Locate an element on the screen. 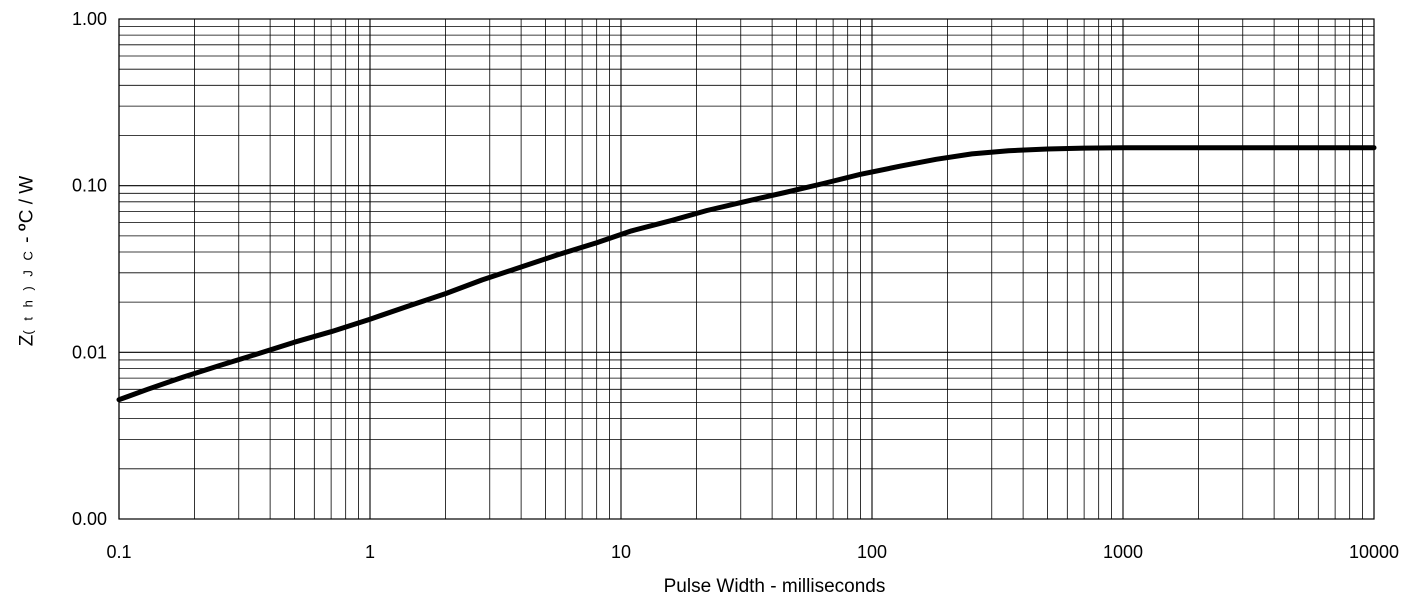  y-tick-label: 0.10 is located at coordinates (89, 186).